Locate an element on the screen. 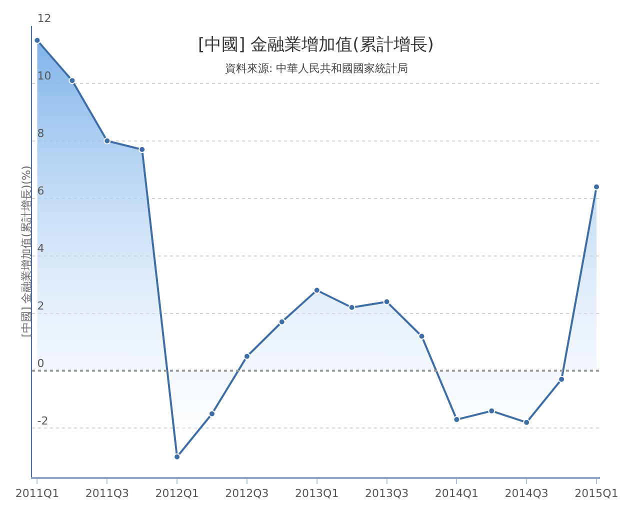  y-tick-label: 10 is located at coordinates (44, 76).